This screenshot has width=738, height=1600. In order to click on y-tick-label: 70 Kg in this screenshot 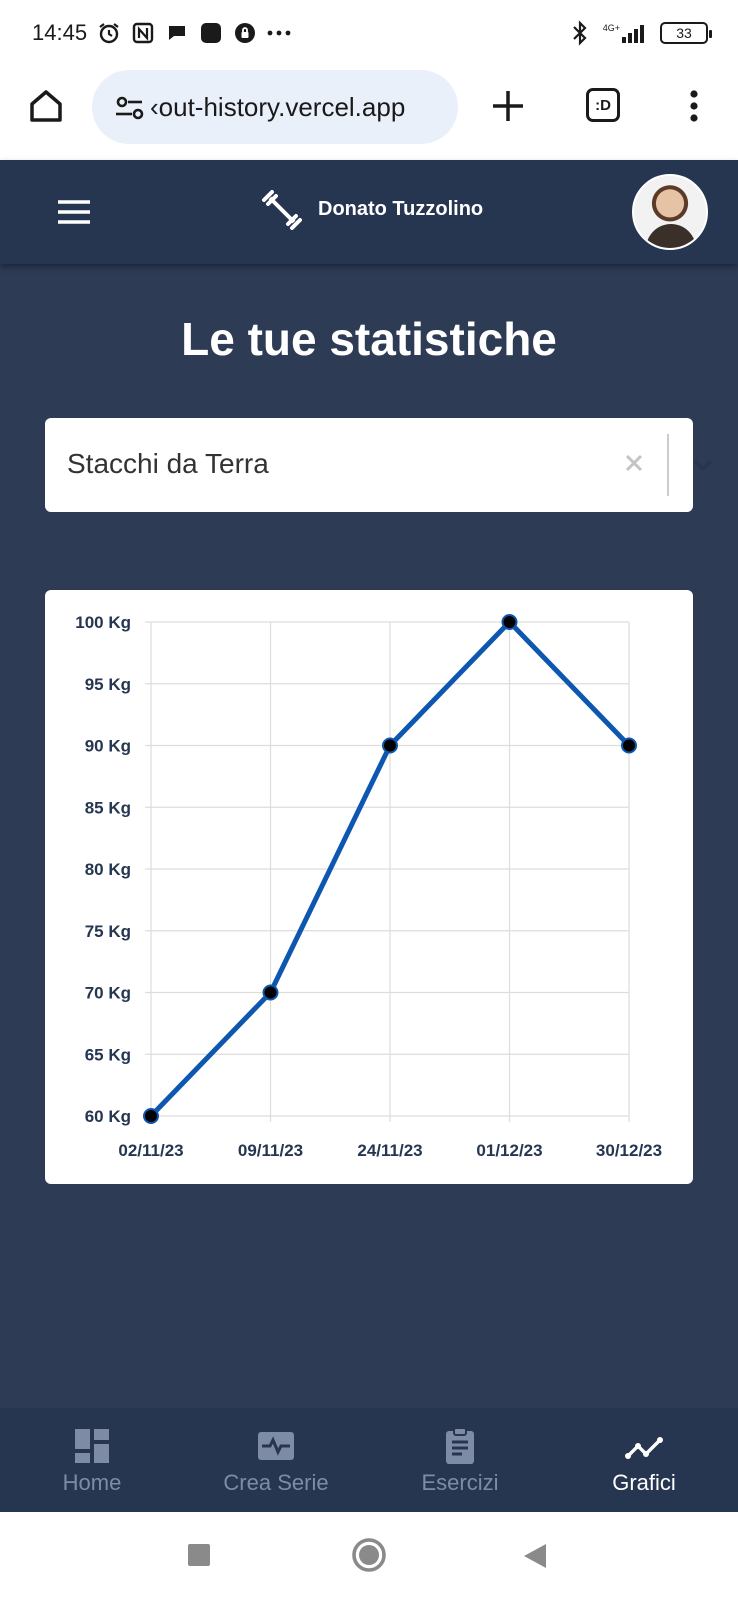, I will do `click(108, 993)`.